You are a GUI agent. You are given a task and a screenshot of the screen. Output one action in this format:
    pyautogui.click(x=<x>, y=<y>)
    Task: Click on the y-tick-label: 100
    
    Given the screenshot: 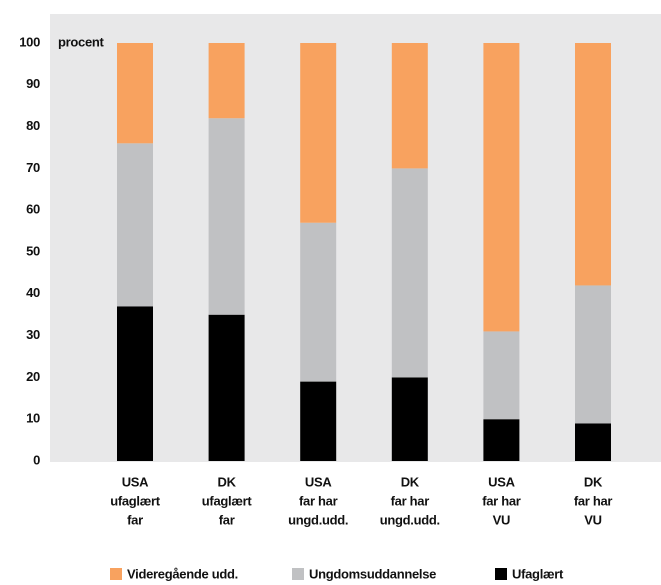 What is the action you would take?
    pyautogui.click(x=29, y=41)
    